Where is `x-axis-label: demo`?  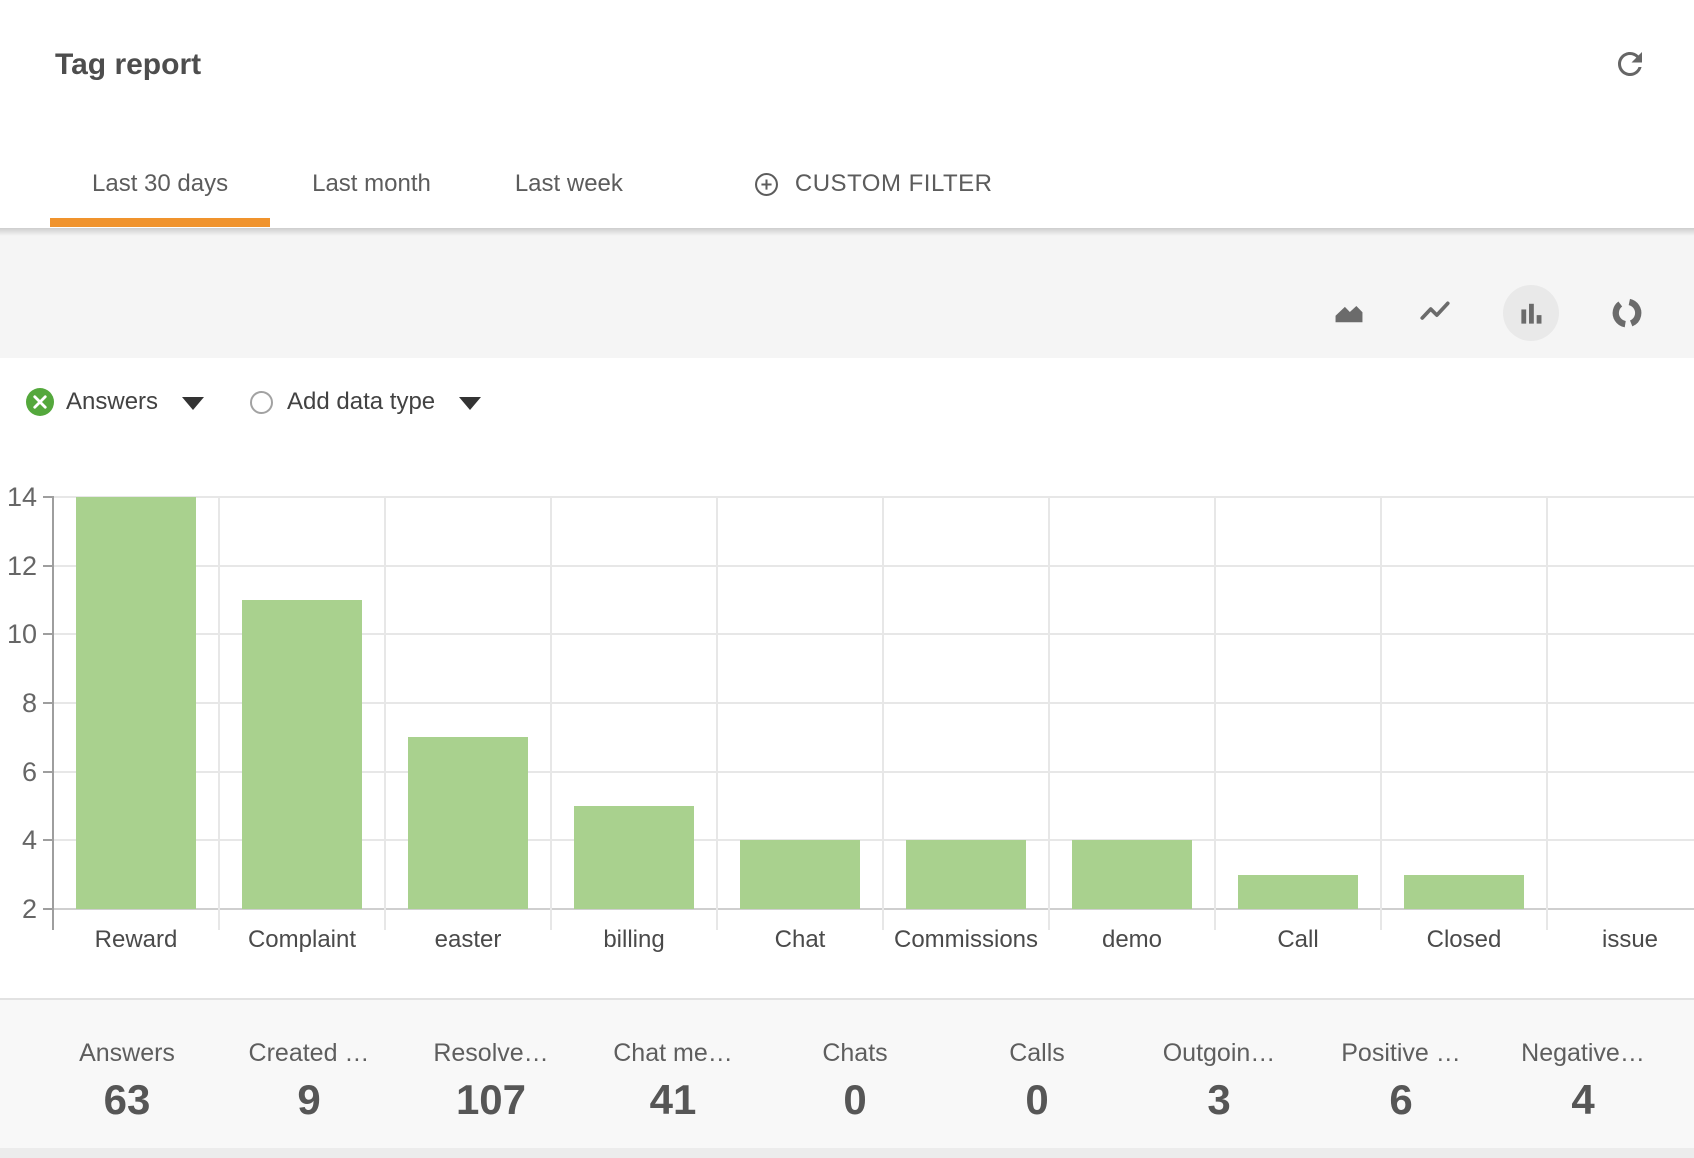 x-axis-label: demo is located at coordinates (1132, 939).